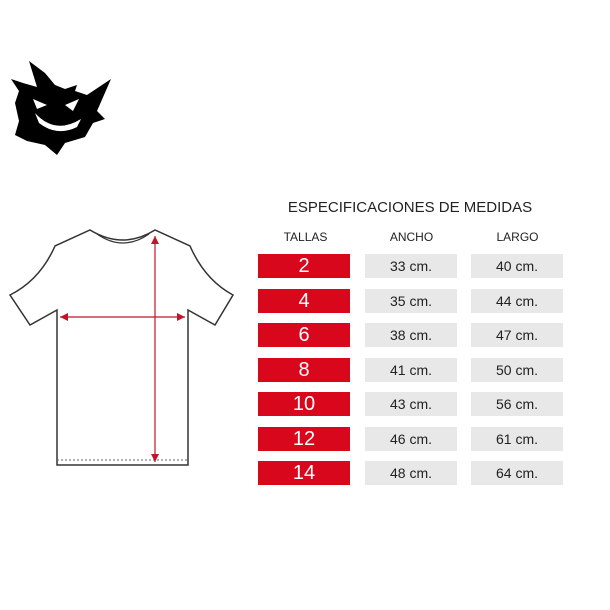  I want to click on cell-length: 50 cm., so click(517, 369).